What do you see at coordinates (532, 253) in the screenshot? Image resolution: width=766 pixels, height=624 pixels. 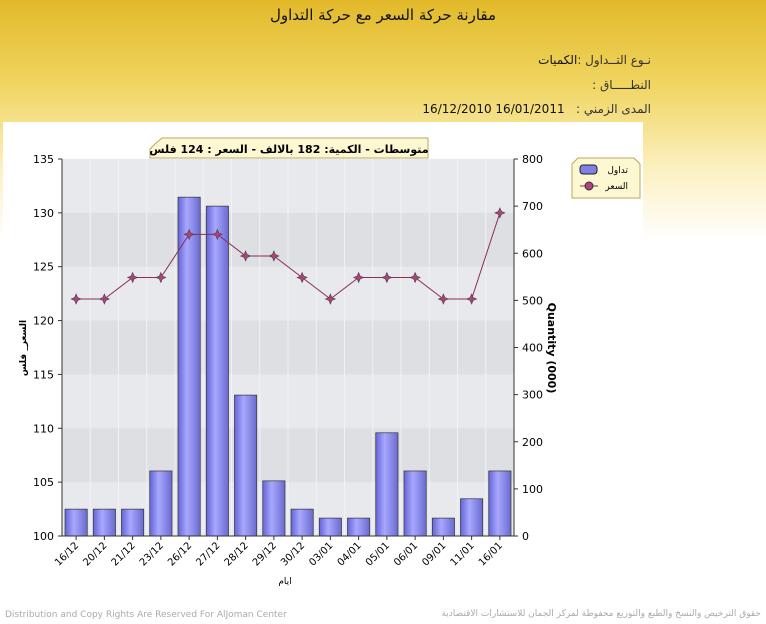 I see `right-tick-label: 600` at bounding box center [532, 253].